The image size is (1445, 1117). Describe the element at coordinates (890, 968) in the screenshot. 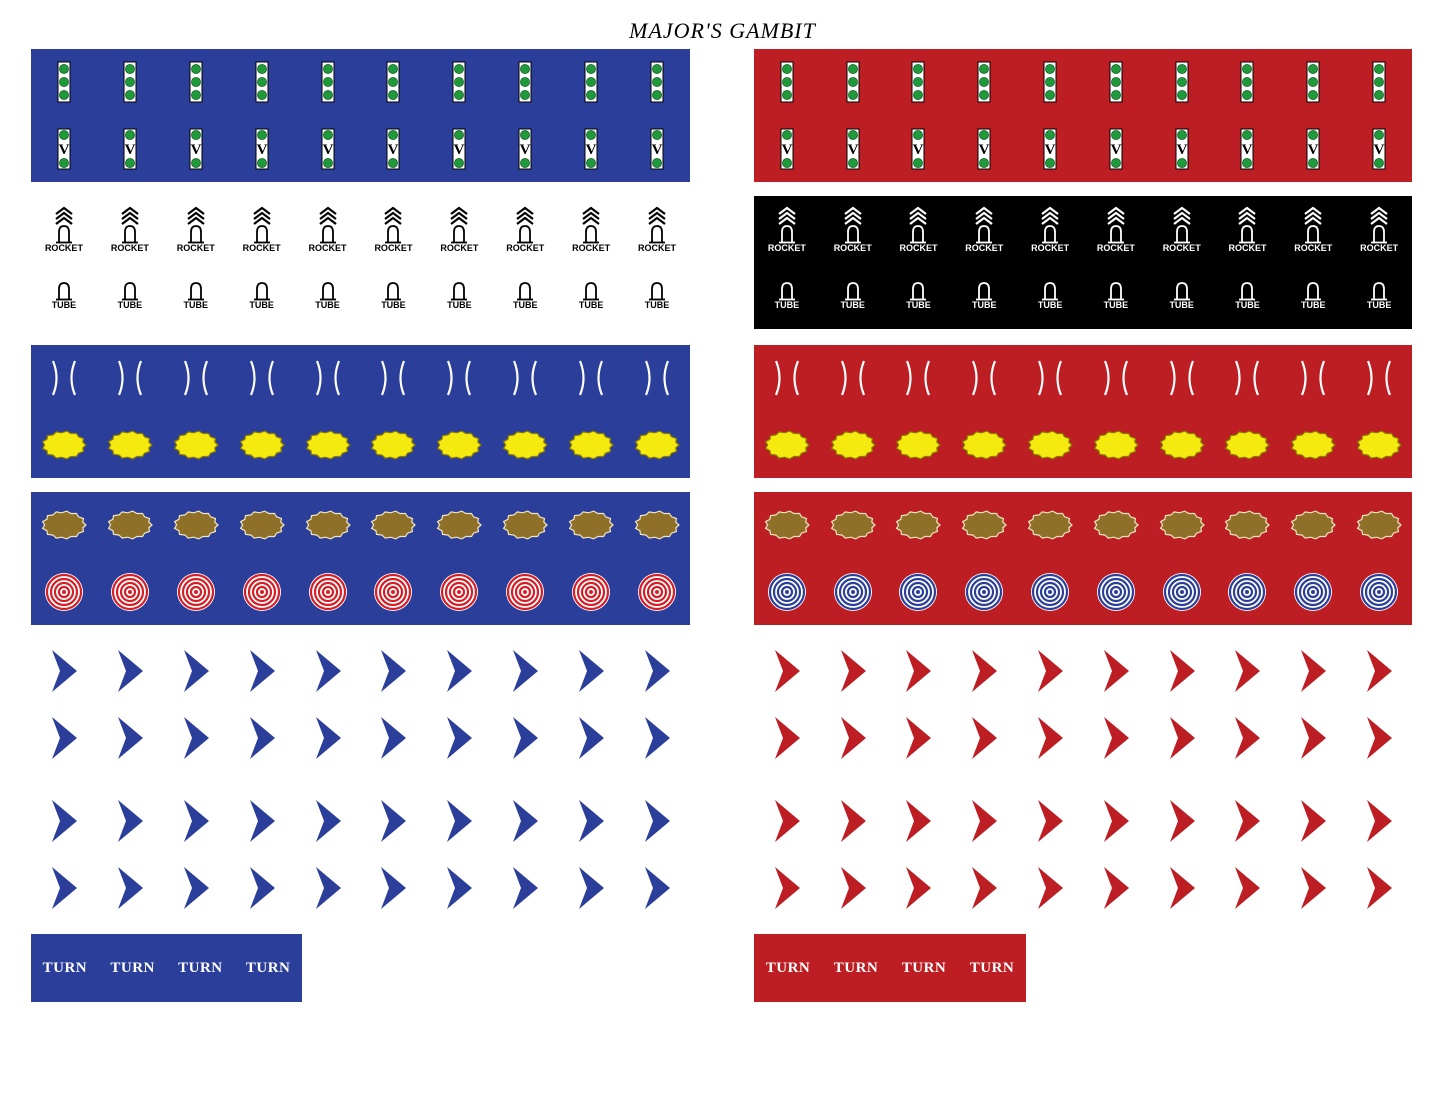

I see `red-turn-markers: TURN TURN TURN TURN` at that location.